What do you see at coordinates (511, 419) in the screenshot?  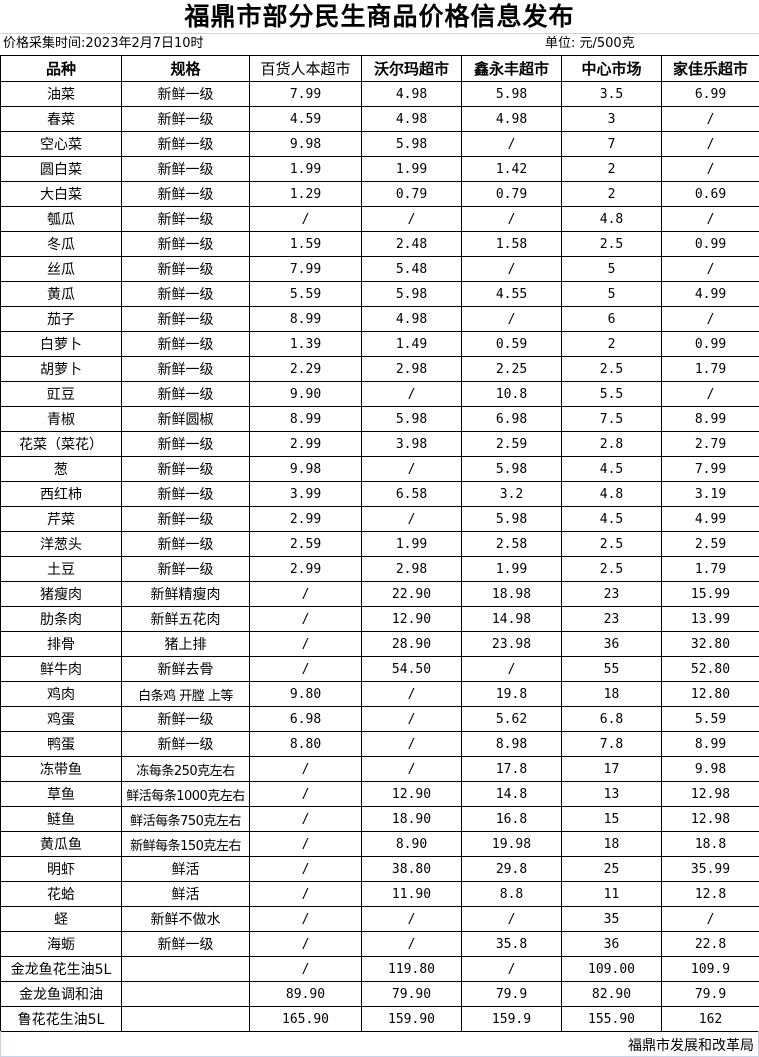 I see `price-xinyongfeng-cell: 6.98` at bounding box center [511, 419].